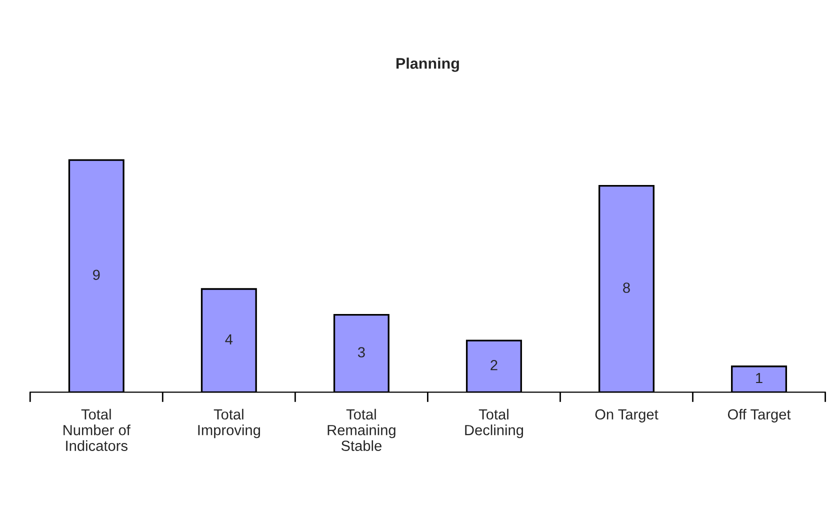 Image resolution: width=837 pixels, height=514 pixels. What do you see at coordinates (626, 287) in the screenshot?
I see `data-label: 8` at bounding box center [626, 287].